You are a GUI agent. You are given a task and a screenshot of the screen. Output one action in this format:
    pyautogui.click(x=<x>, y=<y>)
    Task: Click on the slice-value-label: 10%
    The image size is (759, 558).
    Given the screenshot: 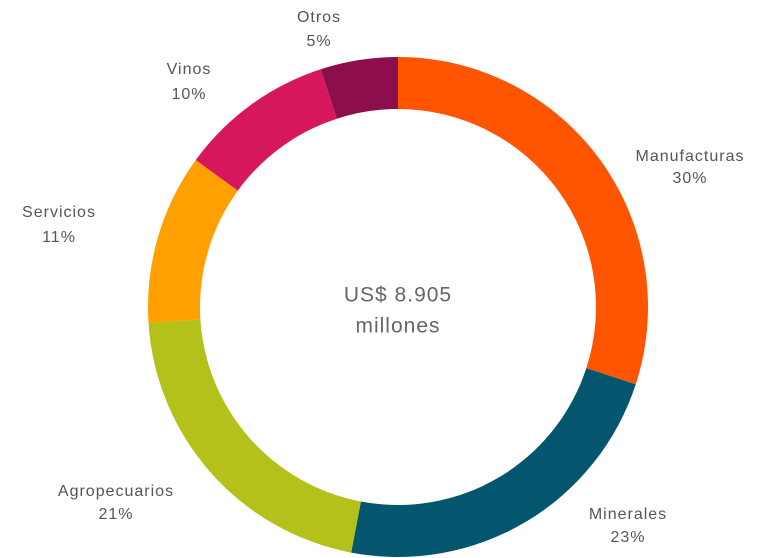 What is the action you would take?
    pyautogui.click(x=188, y=94)
    